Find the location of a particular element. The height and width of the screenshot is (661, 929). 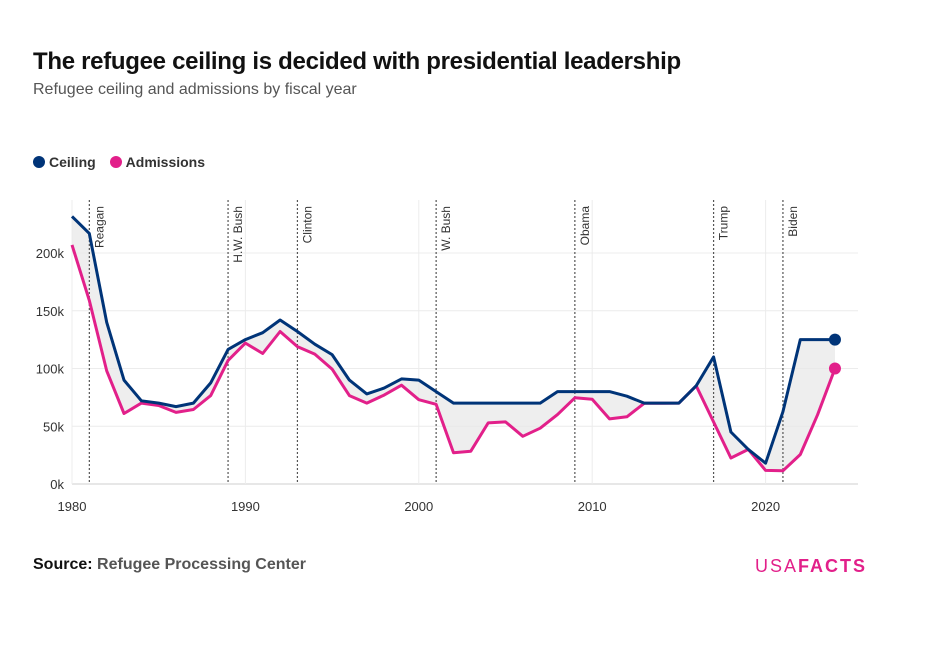

legend-label-admissions: Admissions is located at coordinates (165, 162).